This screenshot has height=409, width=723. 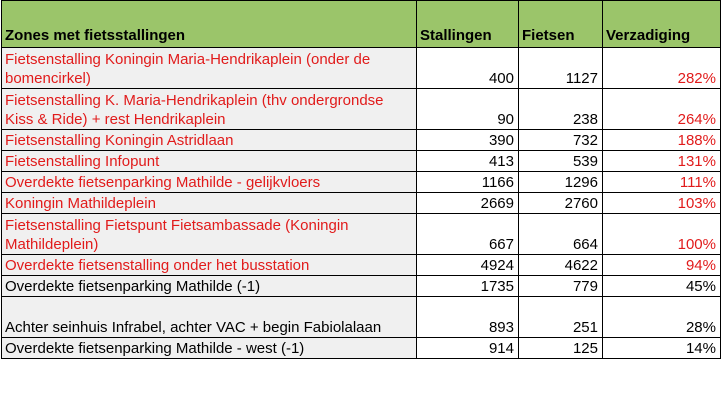 I want to click on verzadiging-cell: 94%, so click(x=661, y=265).